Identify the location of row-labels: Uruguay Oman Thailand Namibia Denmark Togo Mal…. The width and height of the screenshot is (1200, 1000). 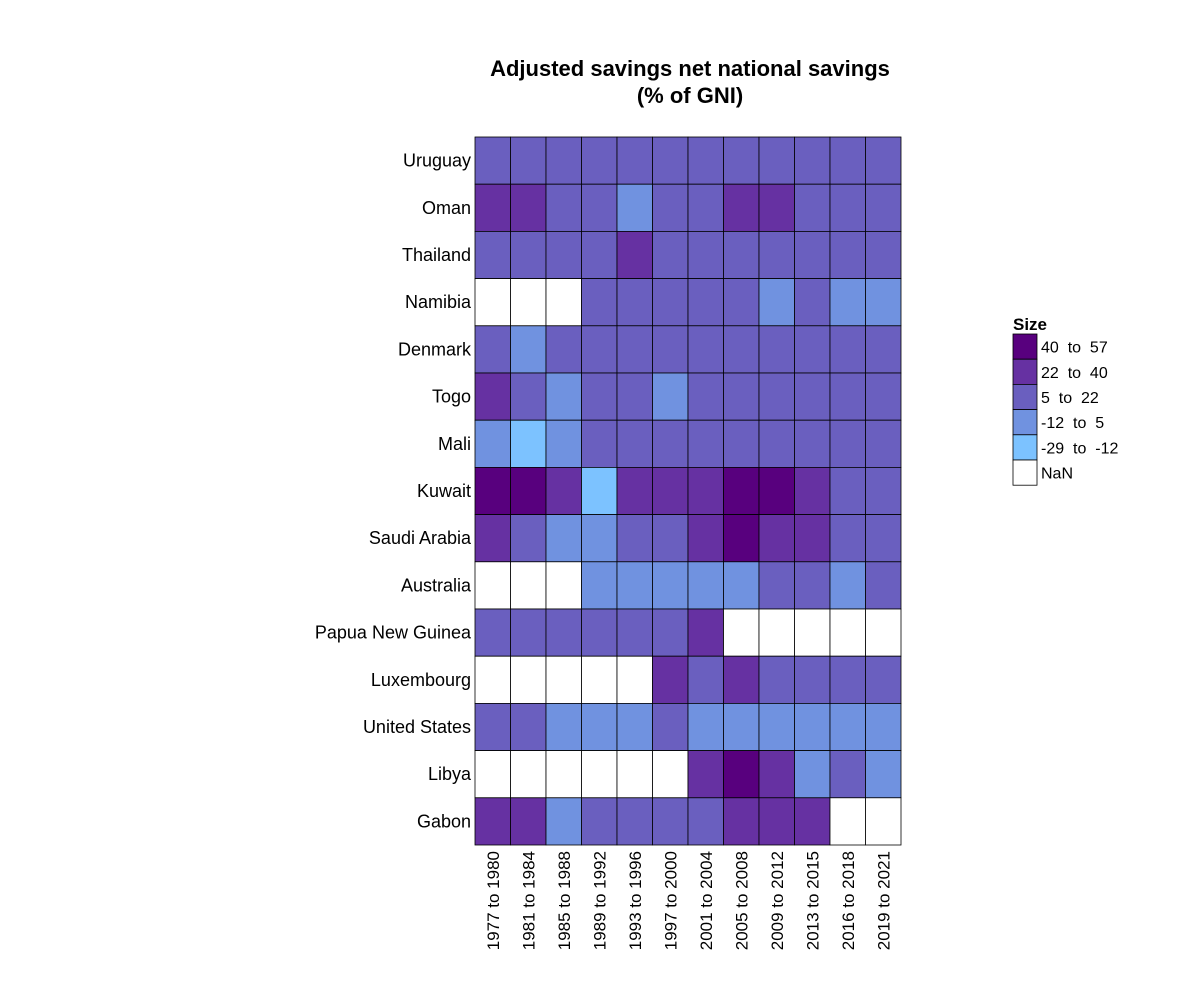
(393, 491).